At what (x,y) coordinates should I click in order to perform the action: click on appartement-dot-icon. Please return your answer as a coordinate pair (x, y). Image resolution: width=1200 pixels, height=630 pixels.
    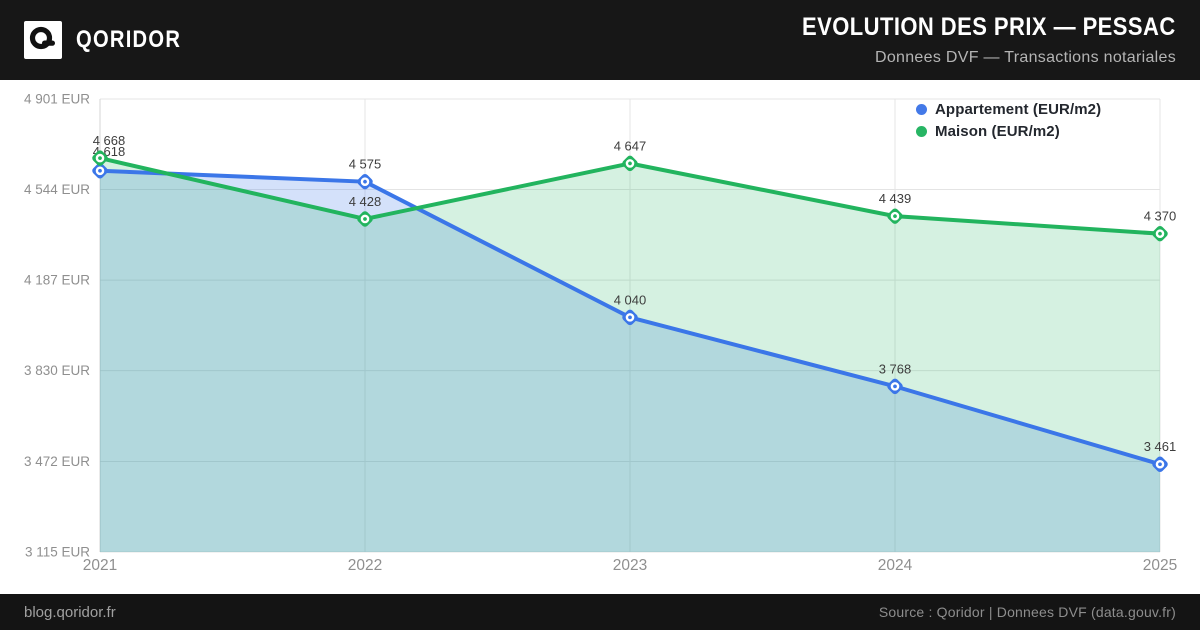
    Looking at the image, I should click on (921, 109).